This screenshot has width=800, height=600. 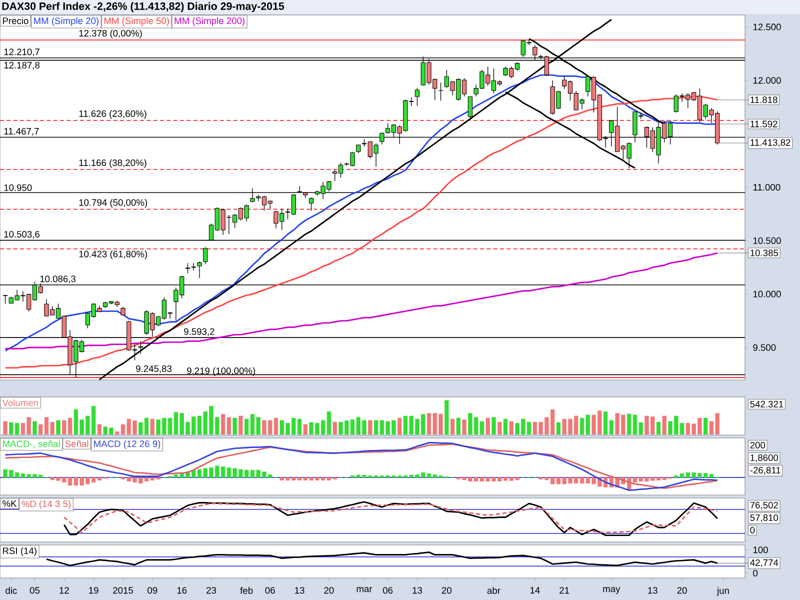 I want to click on x-tick-label: 16, so click(x=182, y=590).